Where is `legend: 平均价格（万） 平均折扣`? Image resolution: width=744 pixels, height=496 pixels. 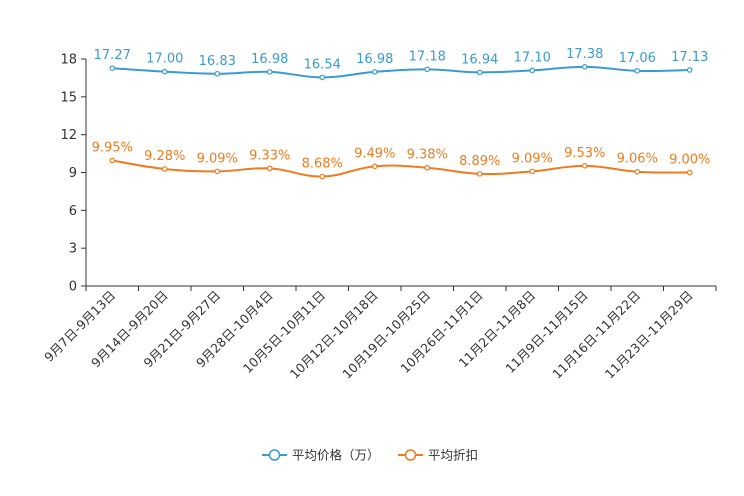
legend: 平均价格（万） 平均折扣 is located at coordinates (370, 455).